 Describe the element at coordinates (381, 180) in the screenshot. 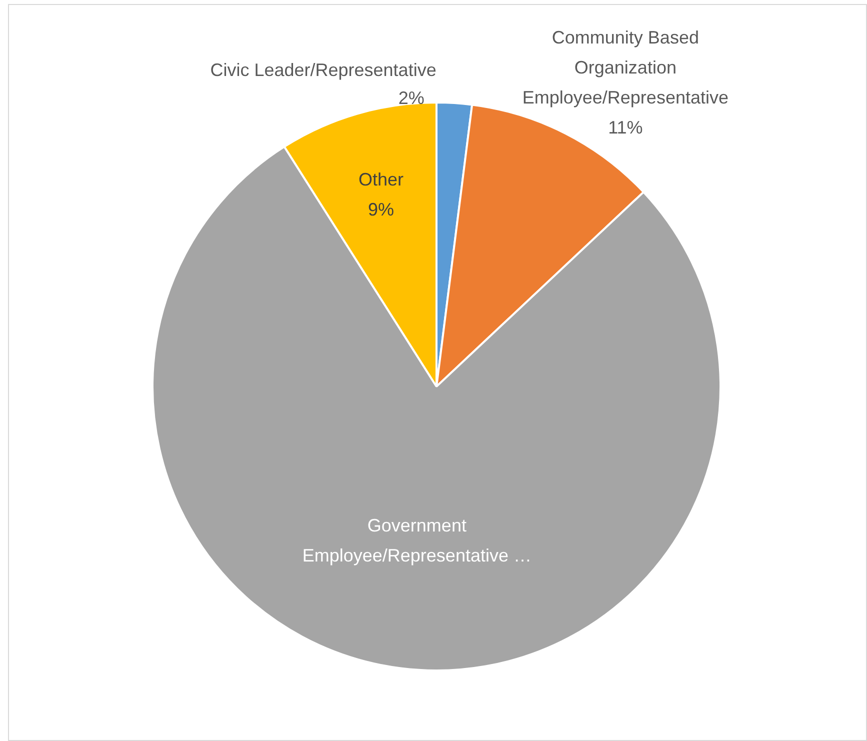

I see `slice-label: Other` at that location.